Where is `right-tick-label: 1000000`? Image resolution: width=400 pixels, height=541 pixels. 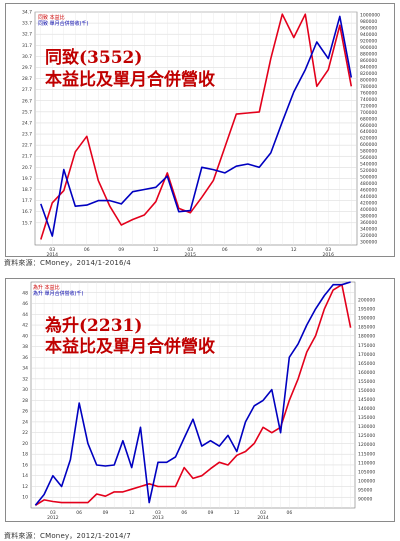
right-tick-label: 1000000 is located at coordinates (370, 16).